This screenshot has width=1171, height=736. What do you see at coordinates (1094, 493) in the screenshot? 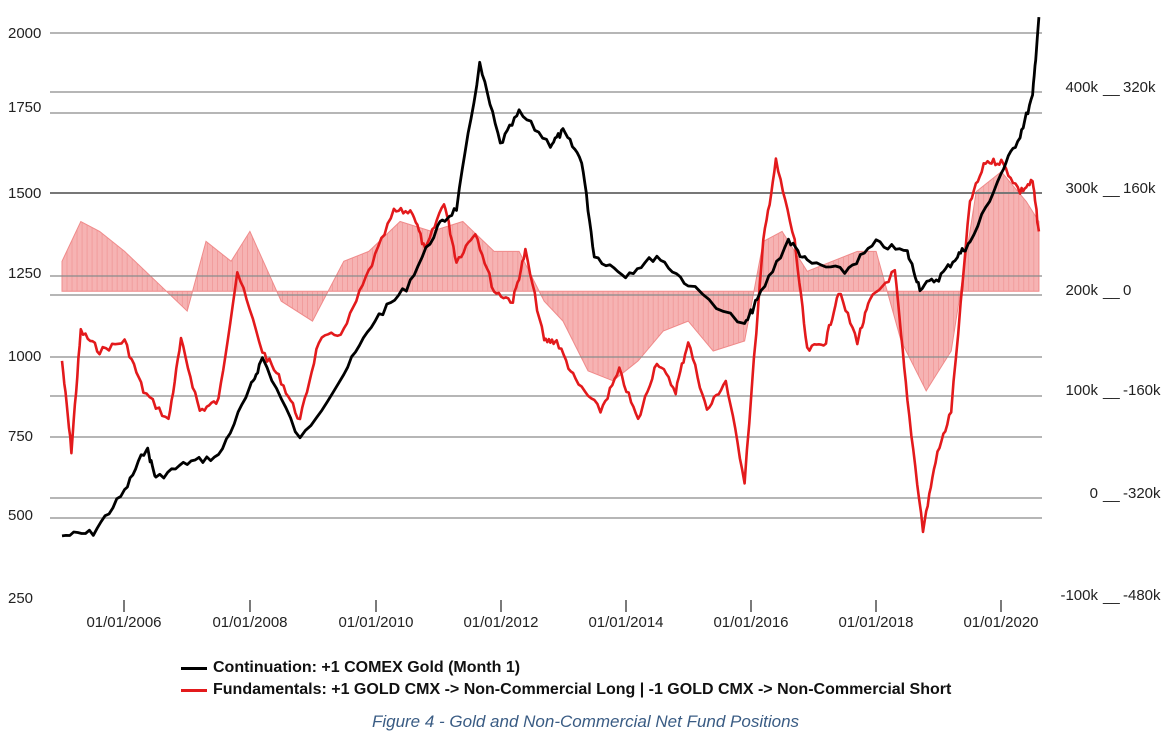
I see `right1-tick-label: 0` at bounding box center [1094, 493].